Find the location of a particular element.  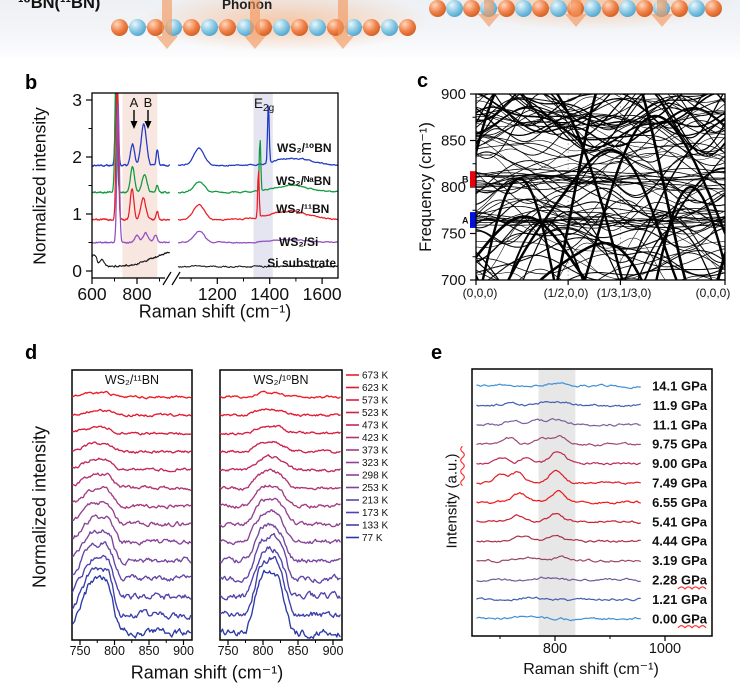

highlight-band is located at coordinates (557, 502).